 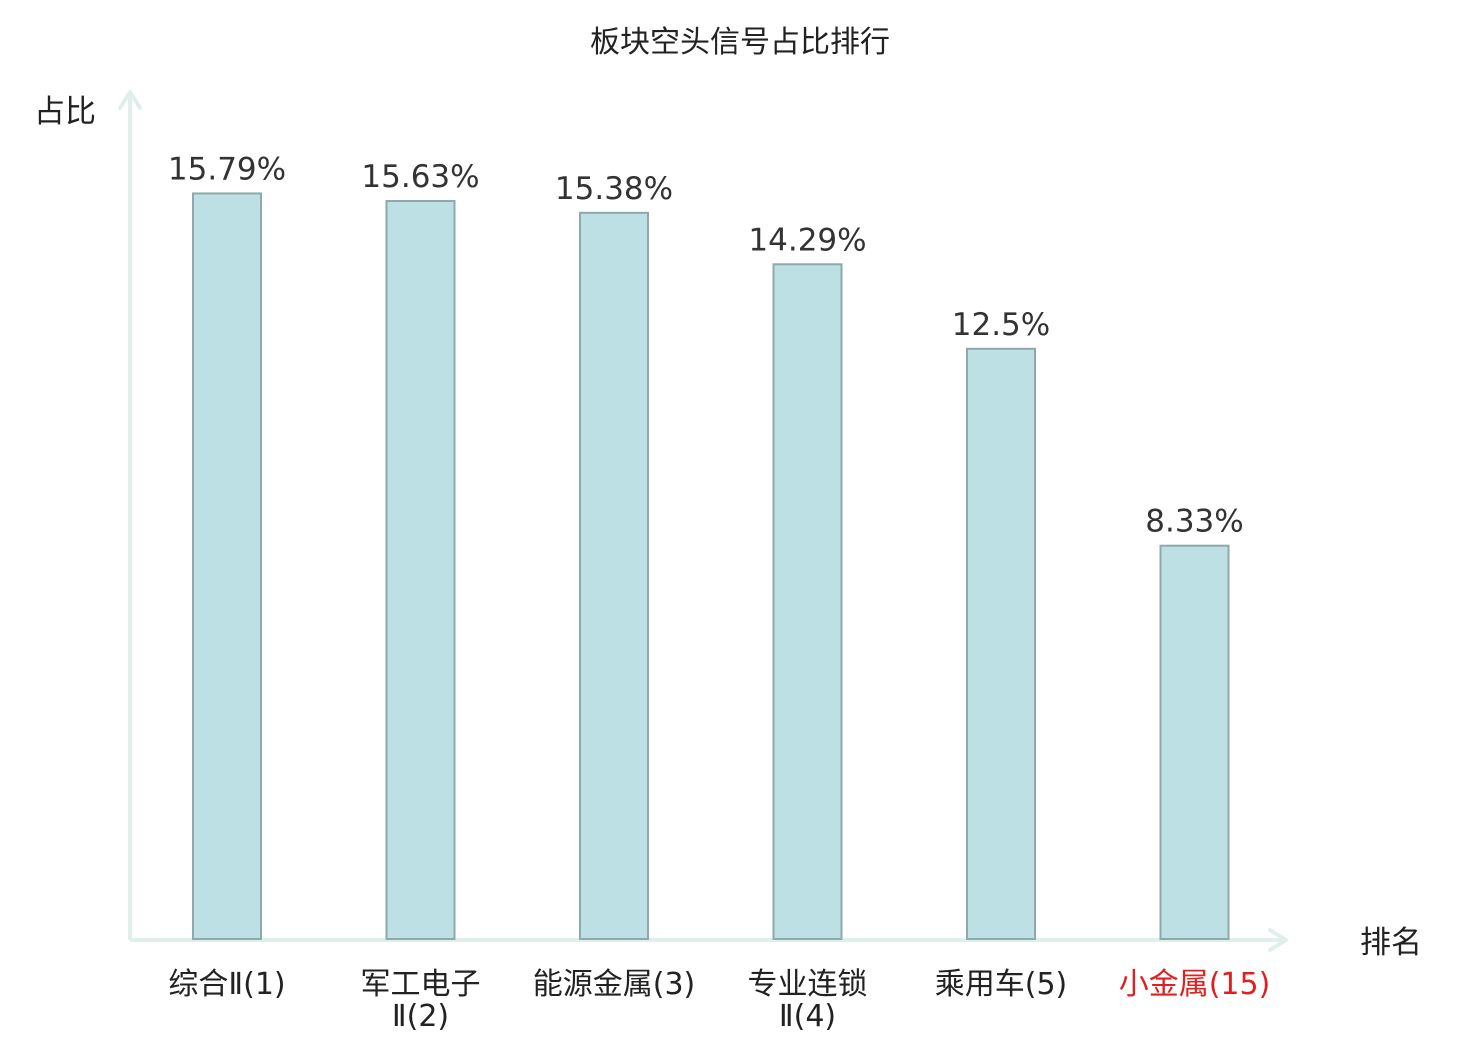 What do you see at coordinates (1195, 984) in the screenshot?
I see `category-label-6: 小金属(15)` at bounding box center [1195, 984].